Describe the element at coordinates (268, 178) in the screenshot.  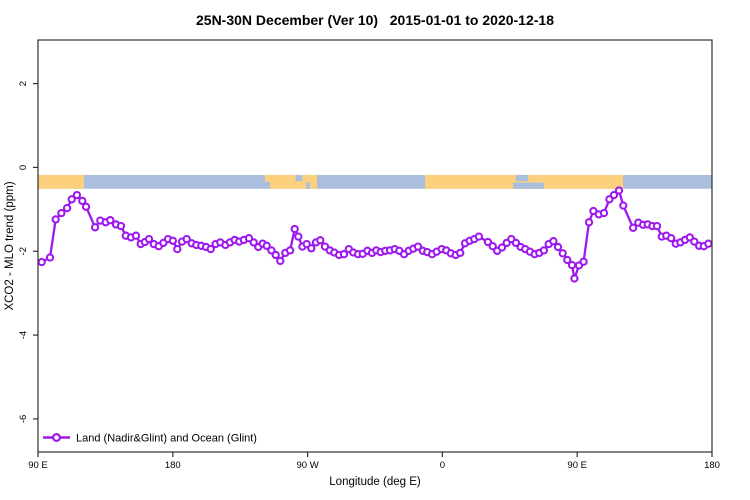
I see `land-patch` at that location.